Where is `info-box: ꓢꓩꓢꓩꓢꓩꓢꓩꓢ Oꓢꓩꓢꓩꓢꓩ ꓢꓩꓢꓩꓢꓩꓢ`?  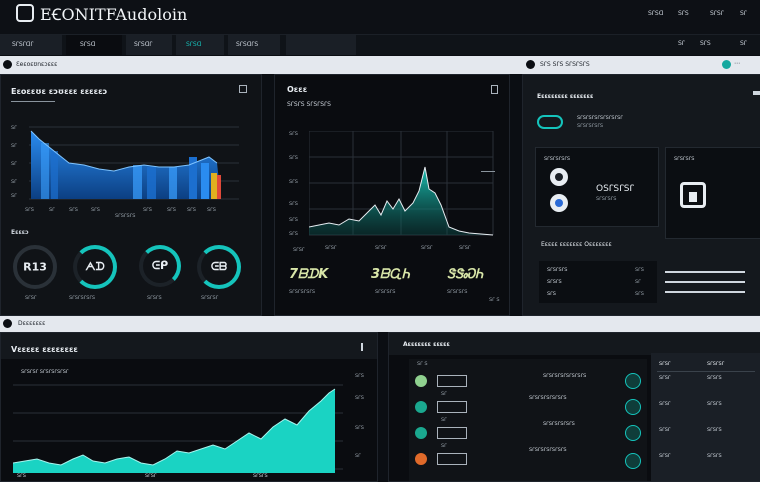
info-box: ꓢꓩꓢꓩꓢꓩꓢꓩꓢ Oꓢꓩꓢꓩꓢꓩ ꓢꓩꓢꓩꓢꓩꓢ is located at coordinates (597, 187).